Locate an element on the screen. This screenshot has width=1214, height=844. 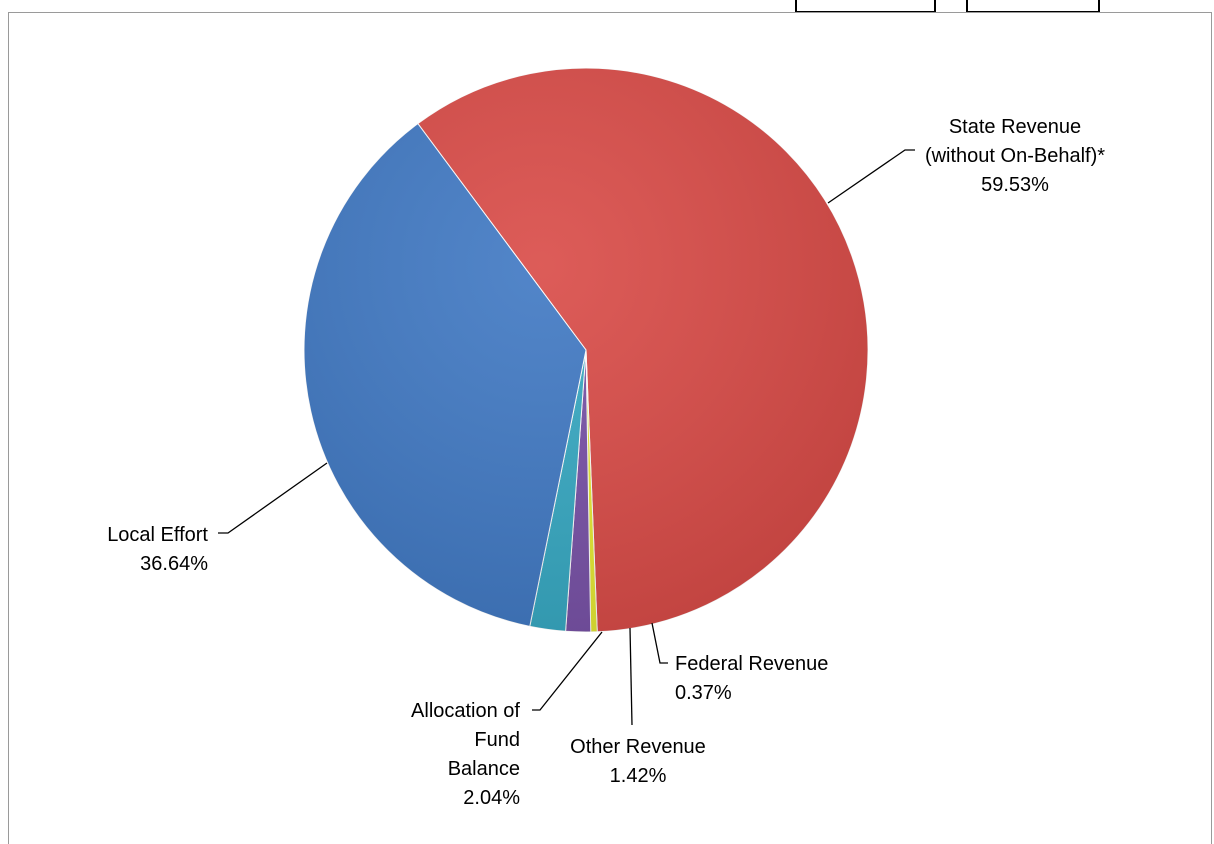
category-label: Other Revenue is located at coordinates (638, 747).